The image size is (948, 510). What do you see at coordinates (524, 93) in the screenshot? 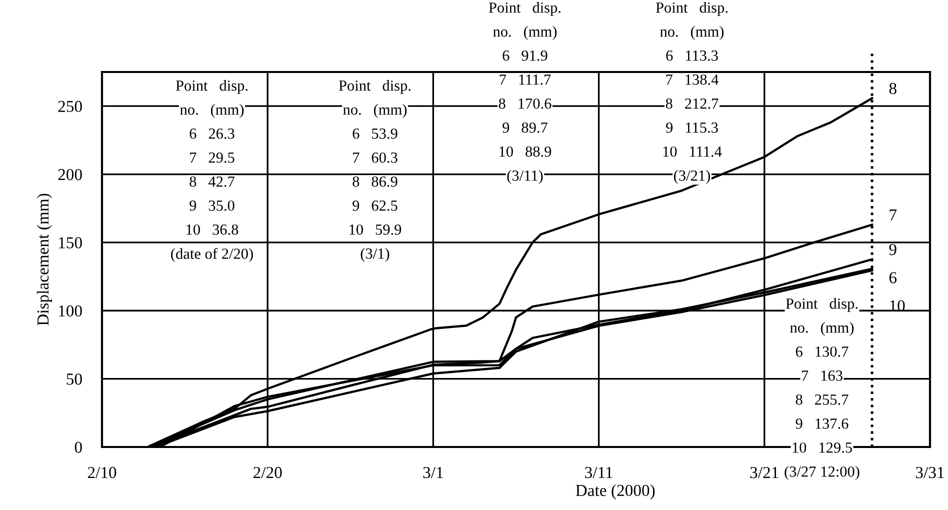
I see `annotation: Point disp. no. (mm) 6 91.9 7 111.7 8 170.6 9 89.7 10 88.9 (3/11)` at bounding box center [524, 93].